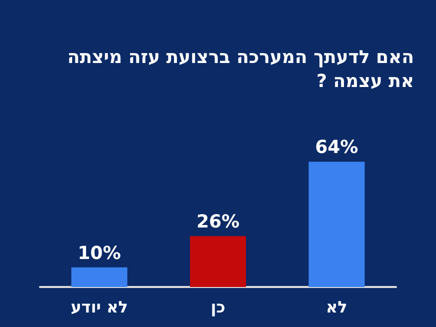 Image resolution: width=436 pixels, height=327 pixels. What do you see at coordinates (240, 70) in the screenshot?
I see `chart-title: האם לדעתך המערכה ברצועת עזה מיצתה את עצמה ?` at bounding box center [240, 70].